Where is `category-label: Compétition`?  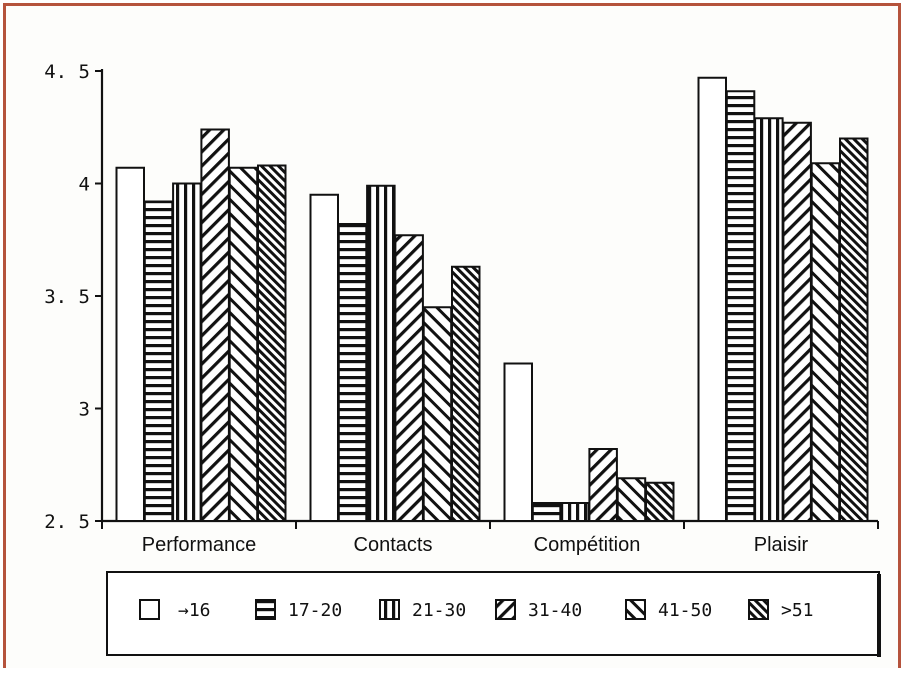 category-label: Compétition is located at coordinates (587, 545).